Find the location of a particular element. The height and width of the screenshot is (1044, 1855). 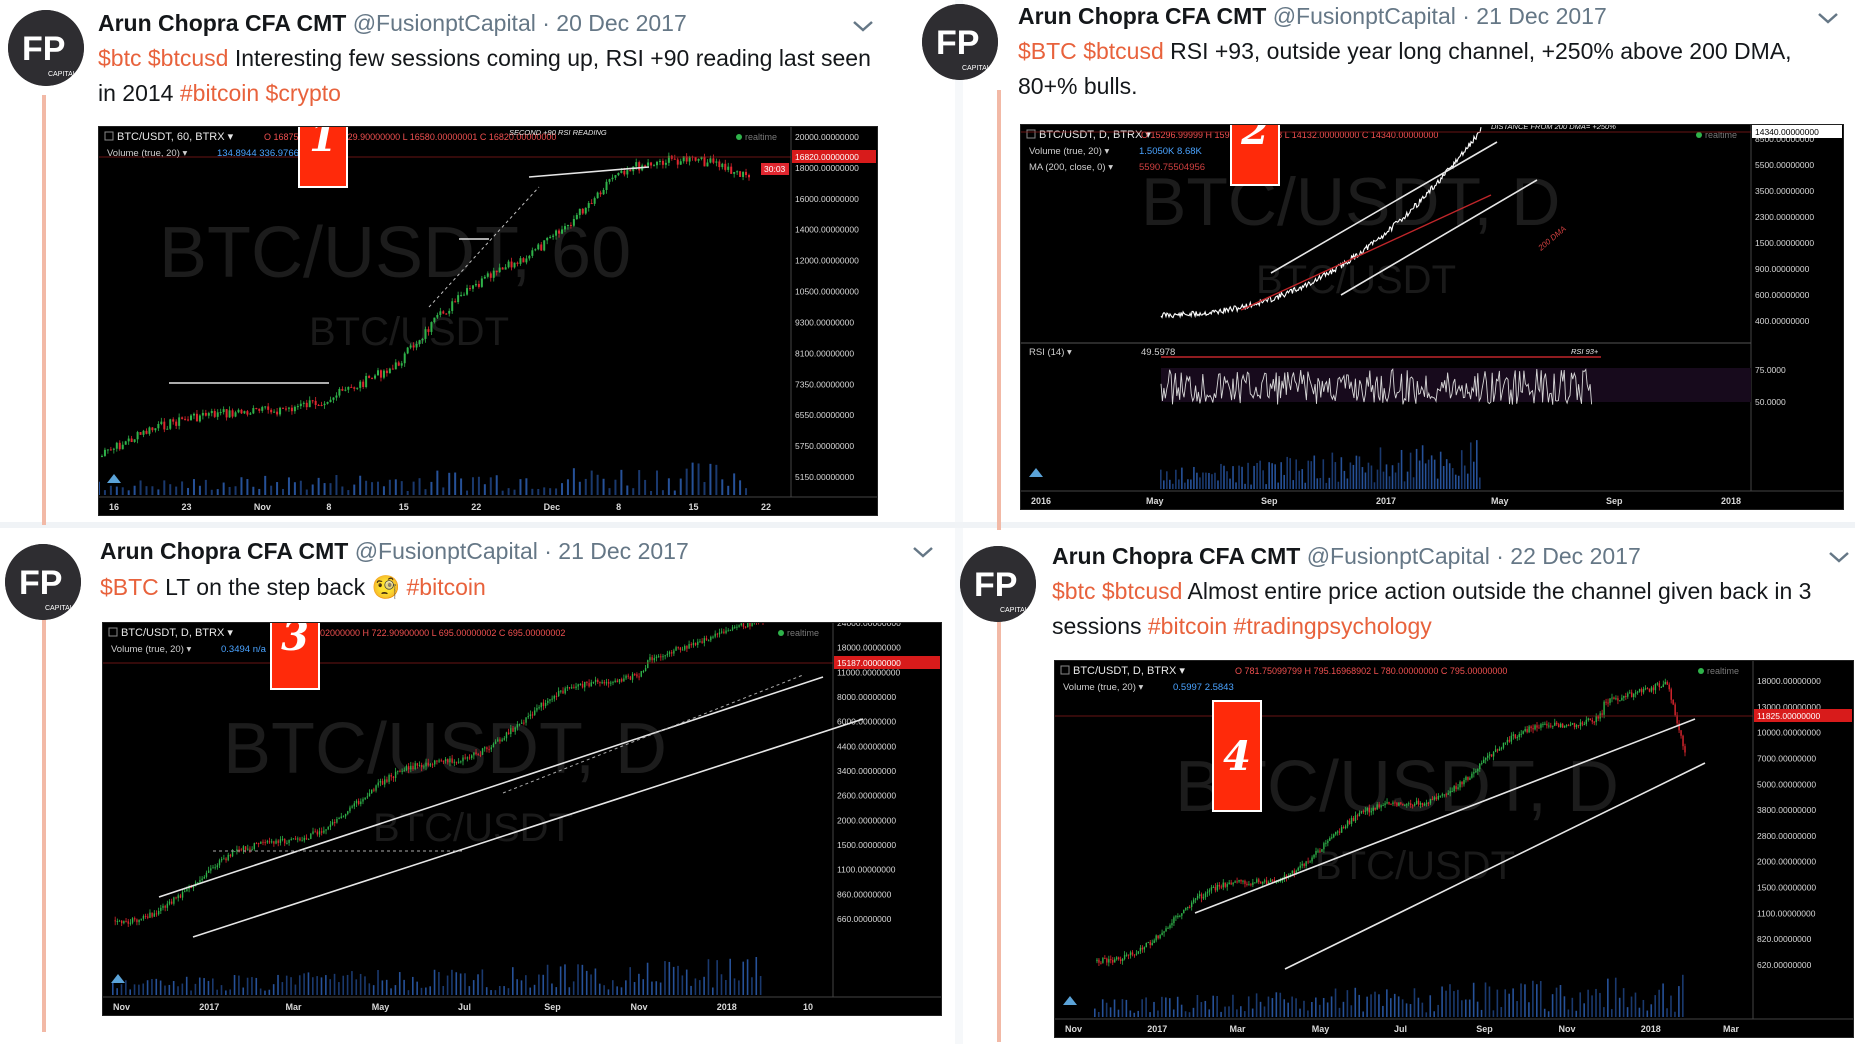

time-tick-label: 23 is located at coordinates (186, 507).